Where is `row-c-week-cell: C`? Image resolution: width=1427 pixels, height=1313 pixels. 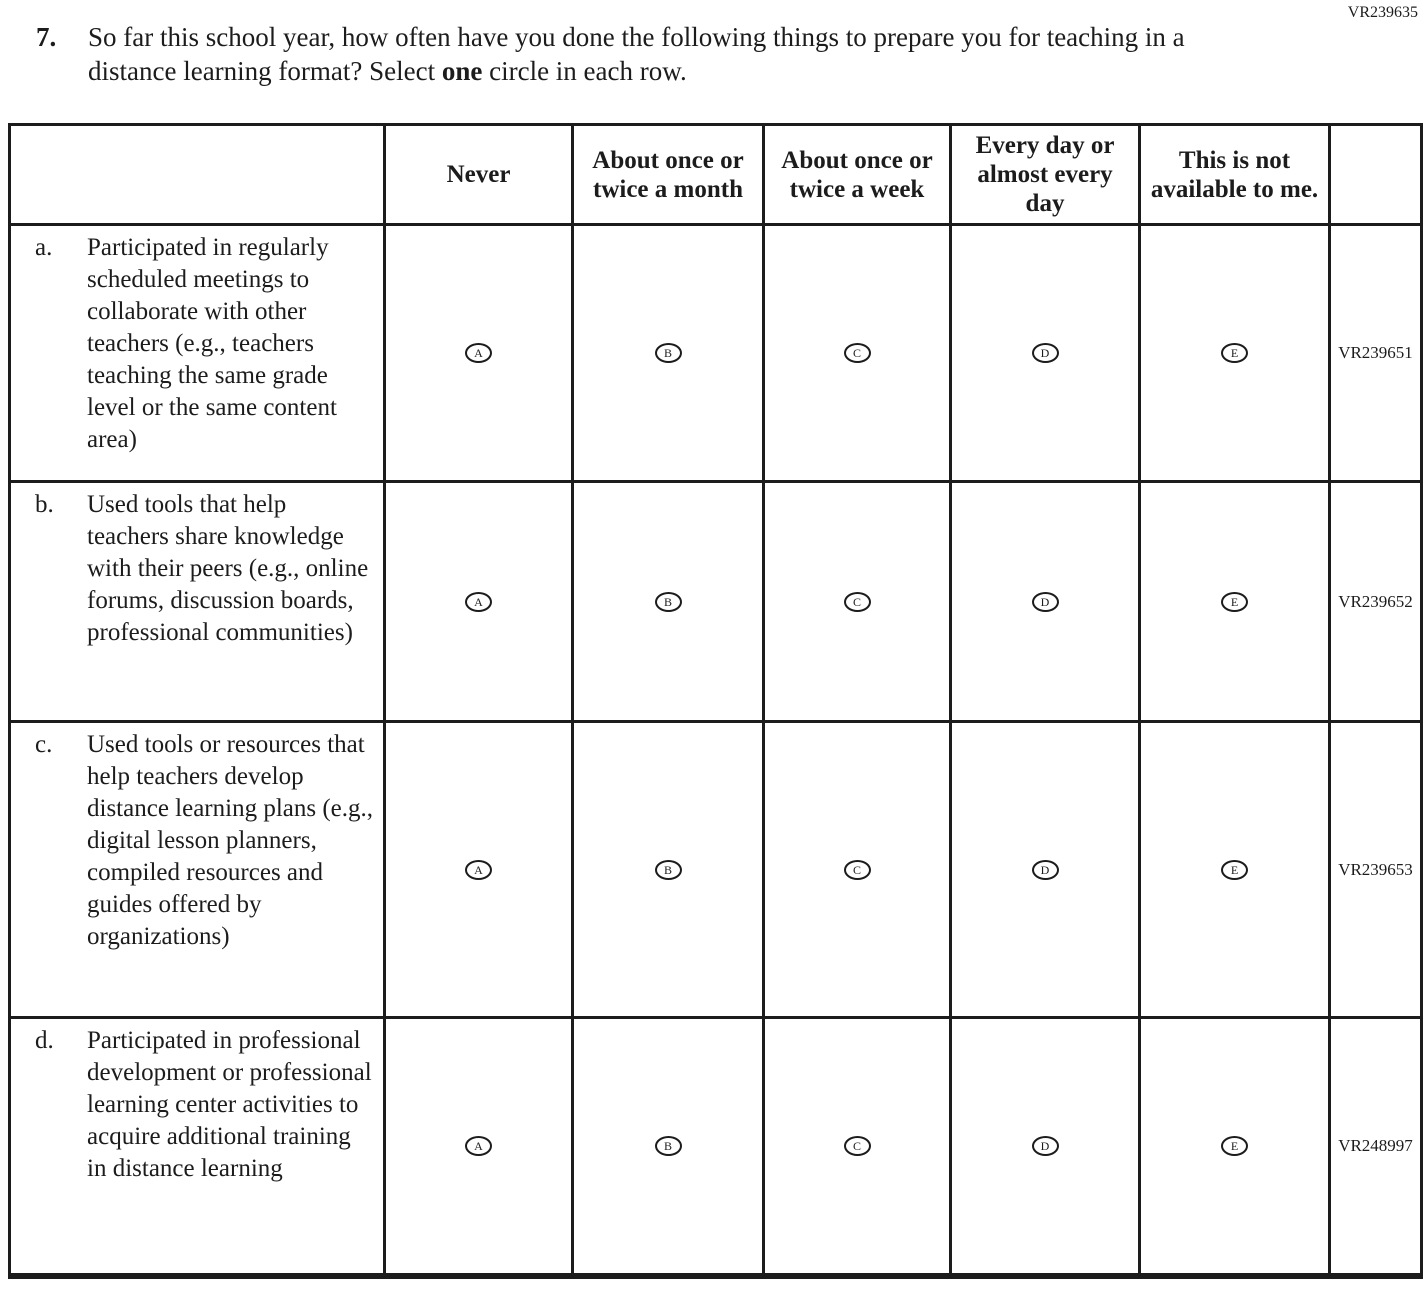
row-c-week-cell: C is located at coordinates (857, 869).